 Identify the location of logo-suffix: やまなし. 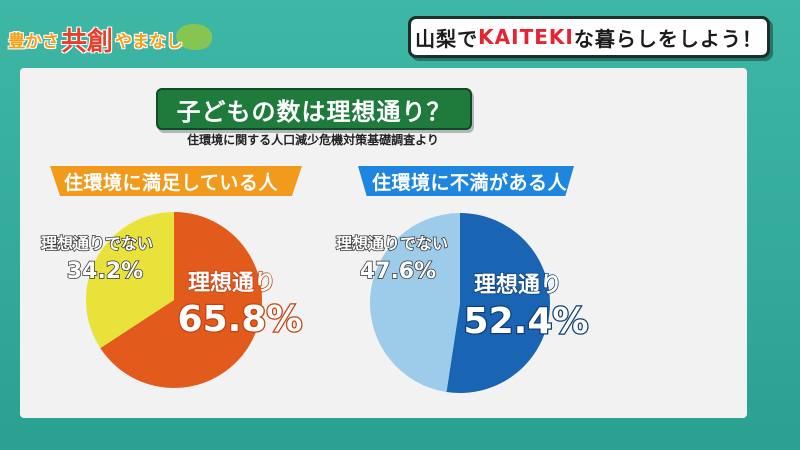
(149, 41).